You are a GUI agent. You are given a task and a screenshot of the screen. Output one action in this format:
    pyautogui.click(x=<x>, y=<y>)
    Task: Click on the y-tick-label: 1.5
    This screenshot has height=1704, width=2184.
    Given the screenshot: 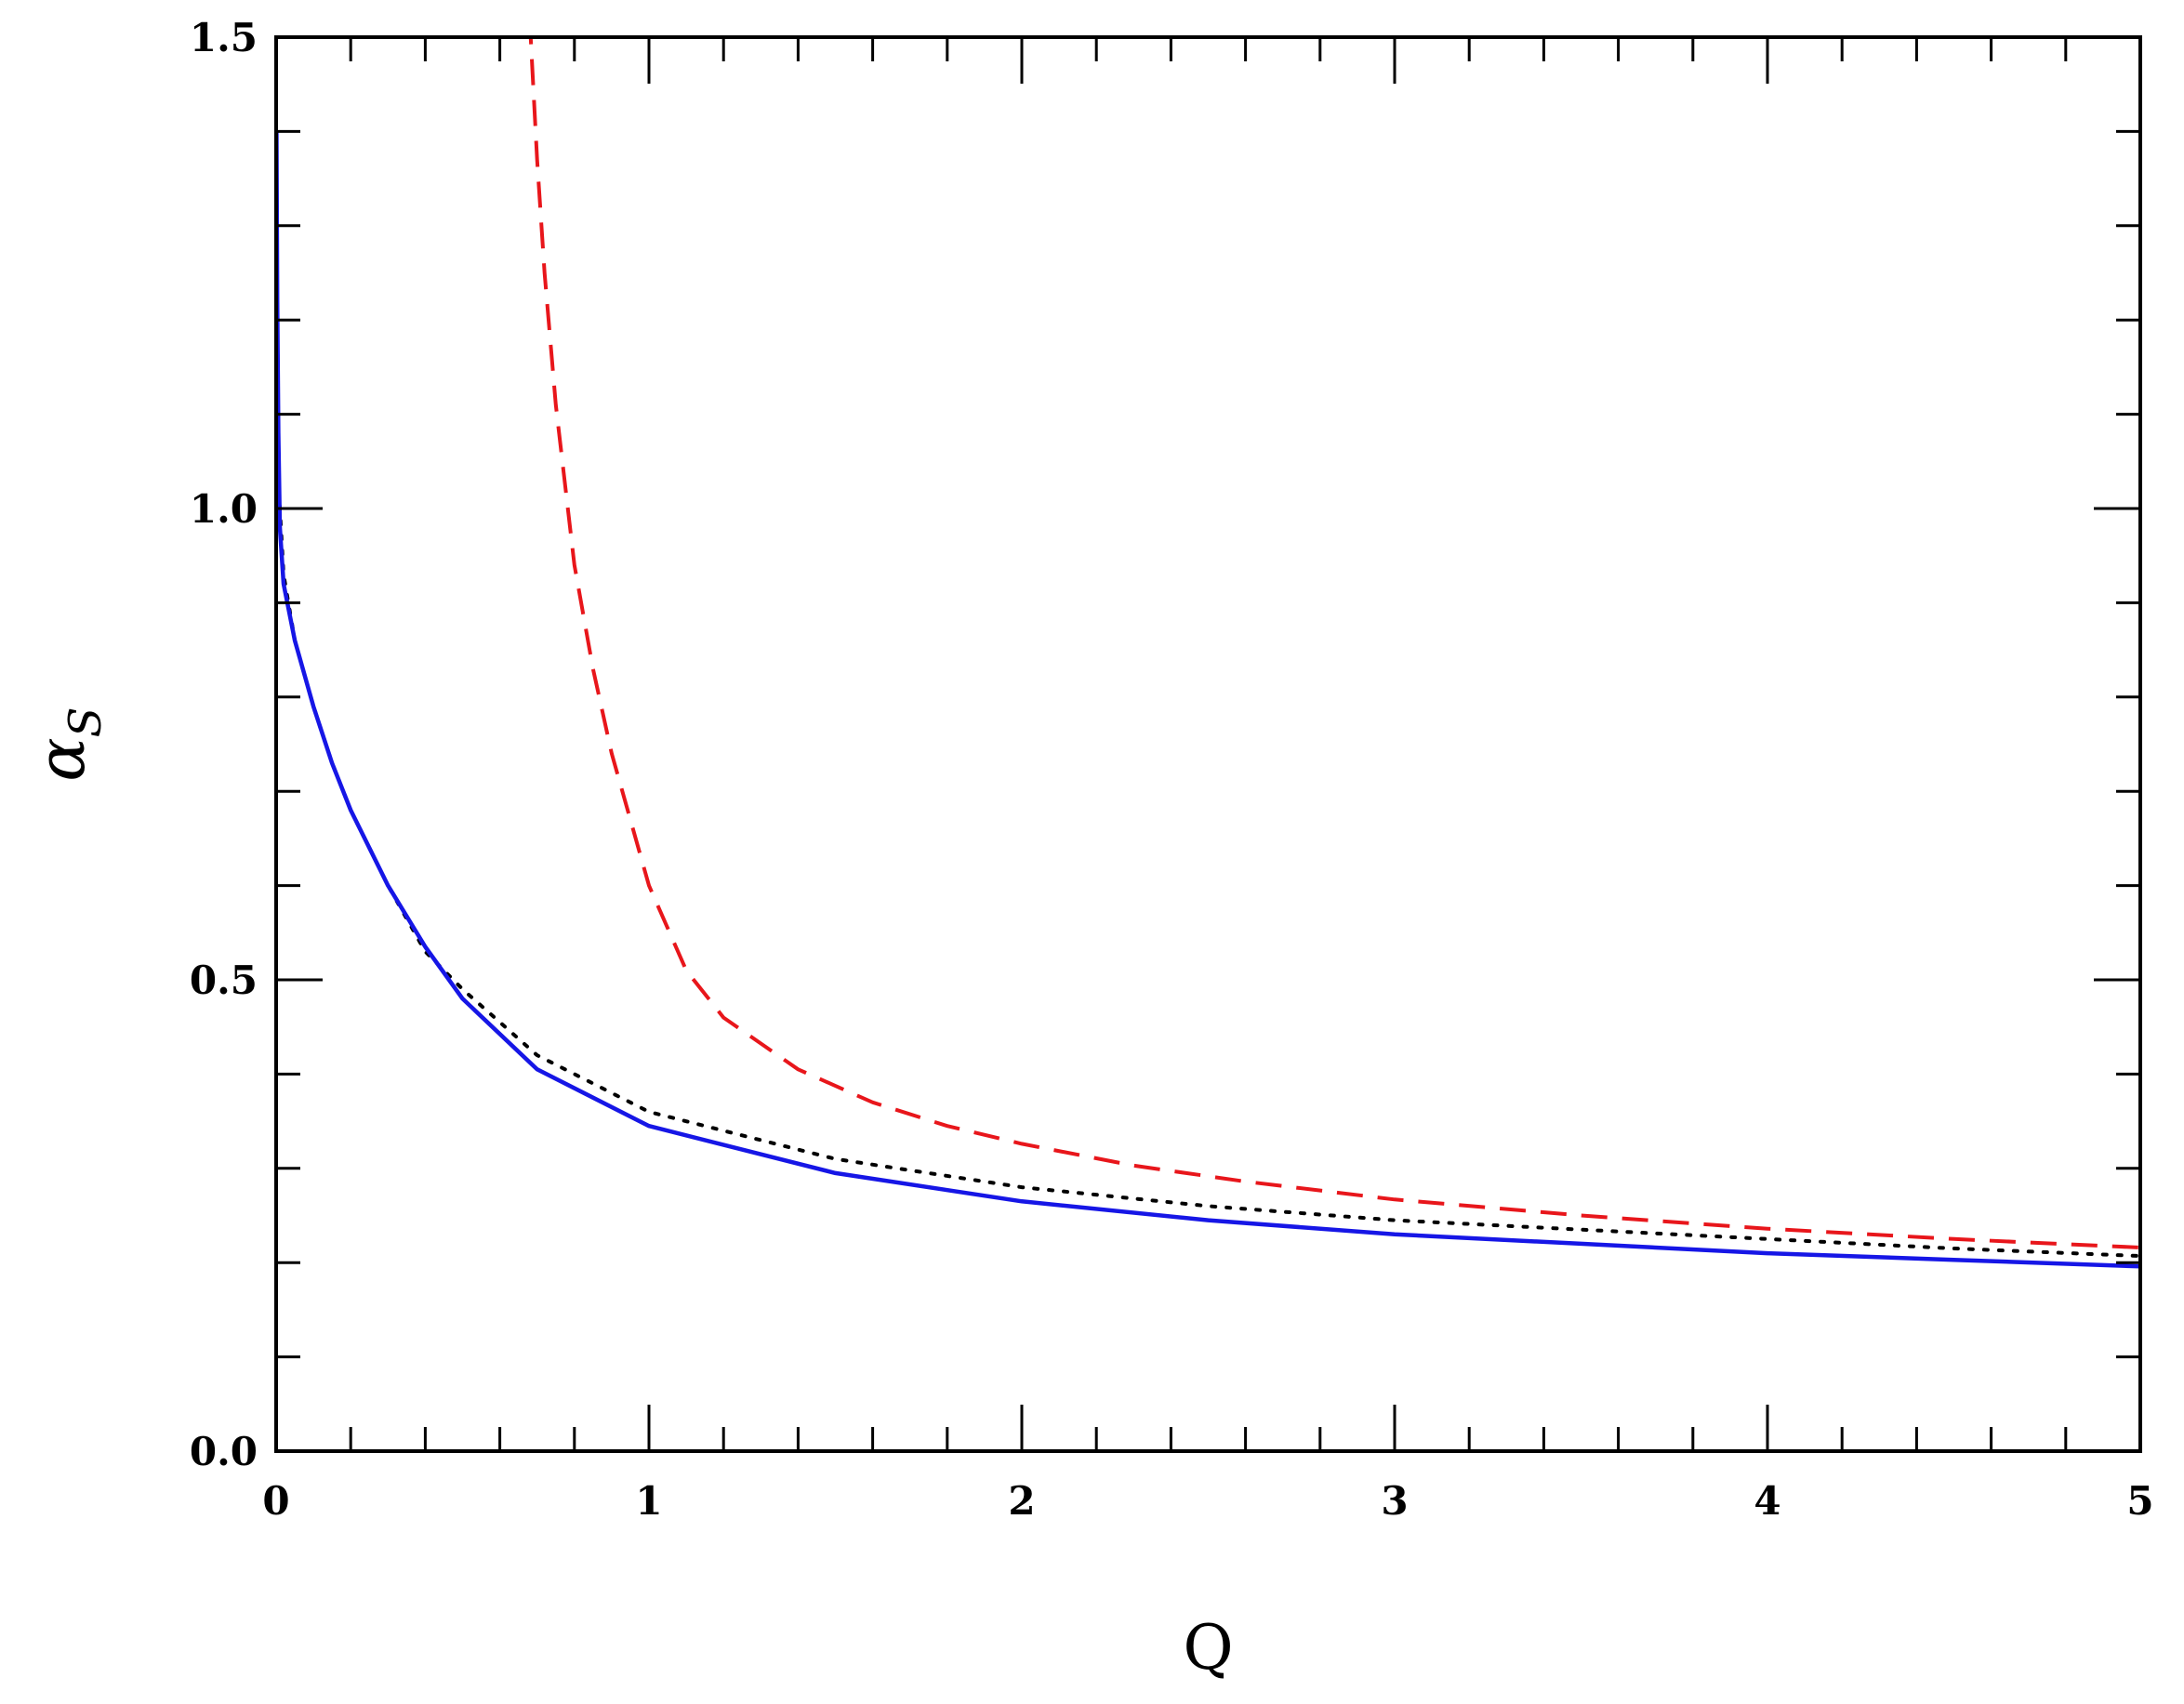 What is the action you would take?
    pyautogui.click(x=224, y=38)
    